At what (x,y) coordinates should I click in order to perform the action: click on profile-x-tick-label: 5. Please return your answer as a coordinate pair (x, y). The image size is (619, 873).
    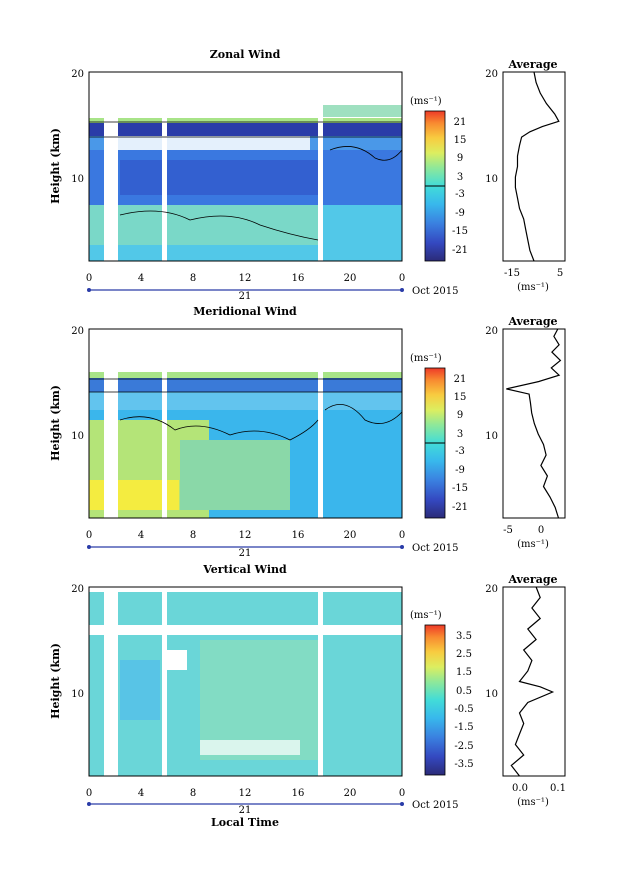
    Looking at the image, I should click on (560, 273).